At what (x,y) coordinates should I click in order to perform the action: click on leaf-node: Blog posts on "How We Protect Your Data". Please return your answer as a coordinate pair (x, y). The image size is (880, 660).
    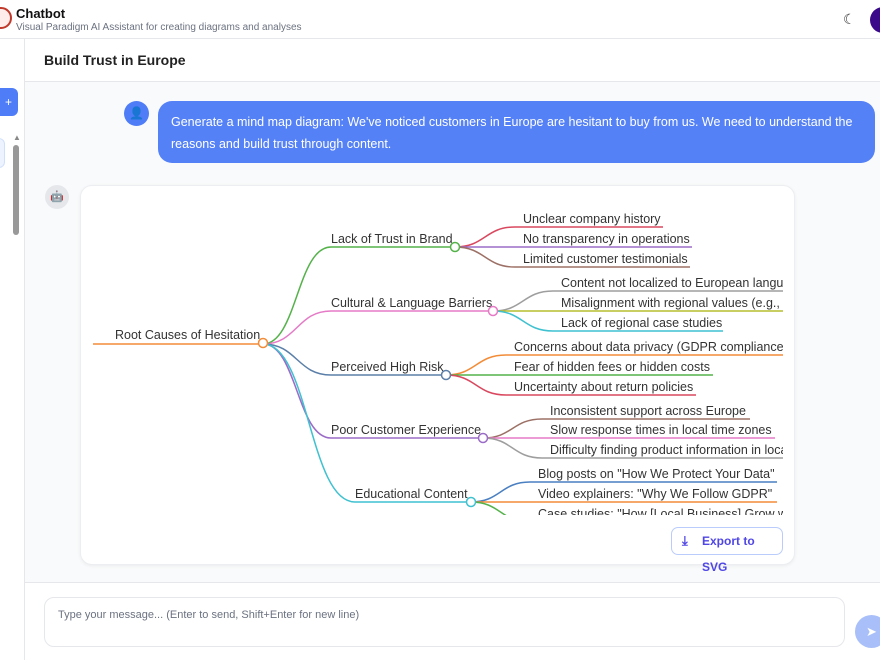
    Looking at the image, I should click on (656, 474).